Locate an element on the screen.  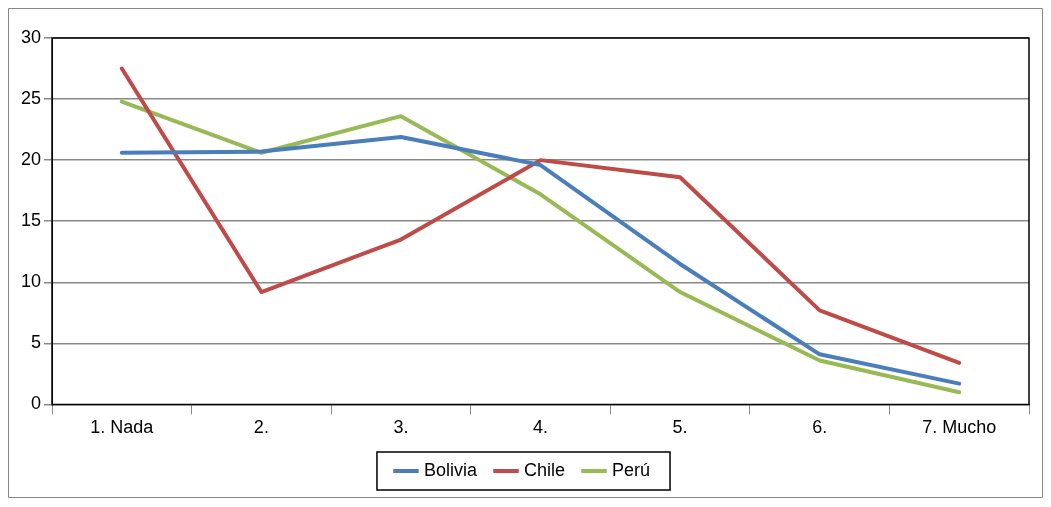
legend-label: Bolivia is located at coordinates (450, 469).